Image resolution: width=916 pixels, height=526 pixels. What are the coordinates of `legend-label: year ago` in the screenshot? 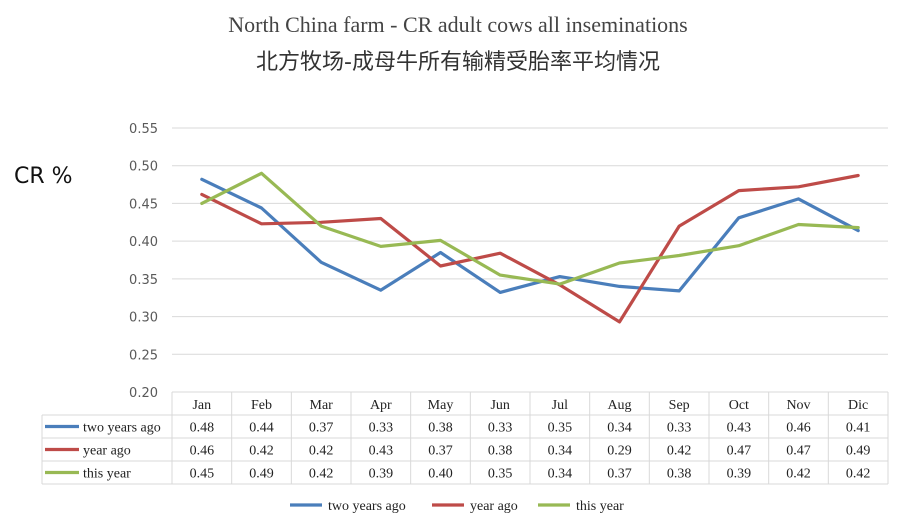 It's located at (494, 506).